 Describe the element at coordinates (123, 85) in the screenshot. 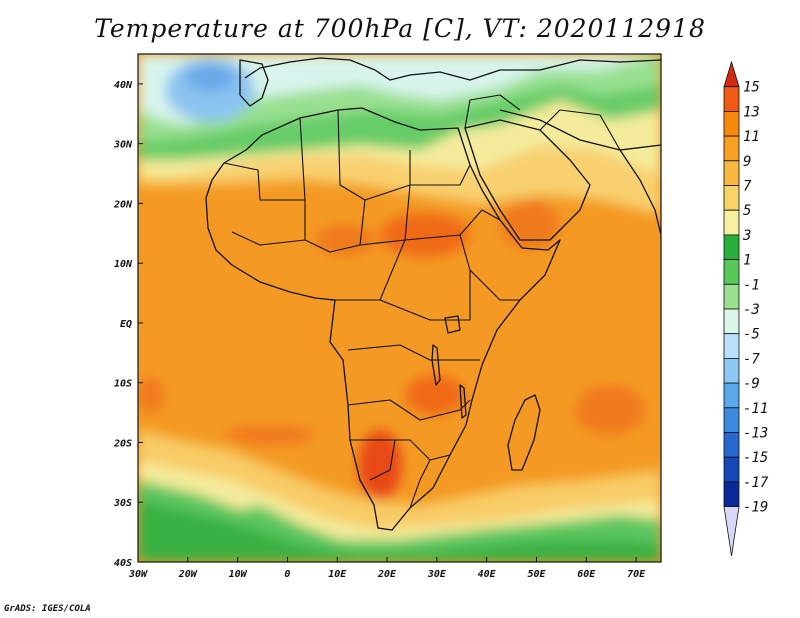

I see `y-tick-label: 40N` at that location.